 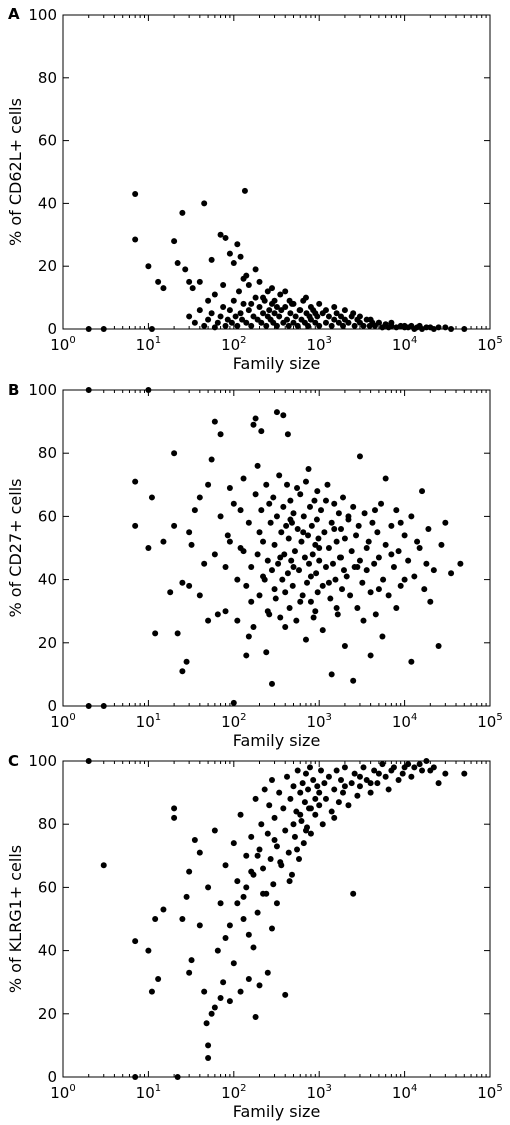 I want to click on x-tick-label: 10⁰, so click(x=62, y=721).